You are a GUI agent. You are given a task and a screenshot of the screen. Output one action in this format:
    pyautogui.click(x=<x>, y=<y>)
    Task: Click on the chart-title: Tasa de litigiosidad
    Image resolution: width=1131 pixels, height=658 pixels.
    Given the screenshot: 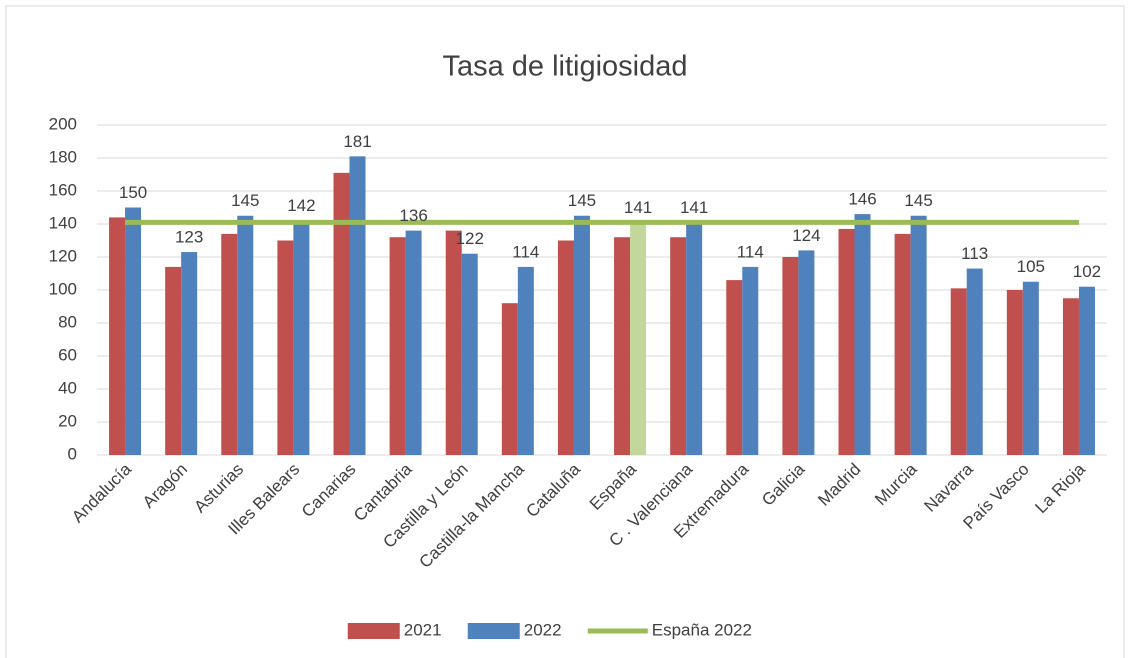 What is the action you would take?
    pyautogui.click(x=564, y=67)
    